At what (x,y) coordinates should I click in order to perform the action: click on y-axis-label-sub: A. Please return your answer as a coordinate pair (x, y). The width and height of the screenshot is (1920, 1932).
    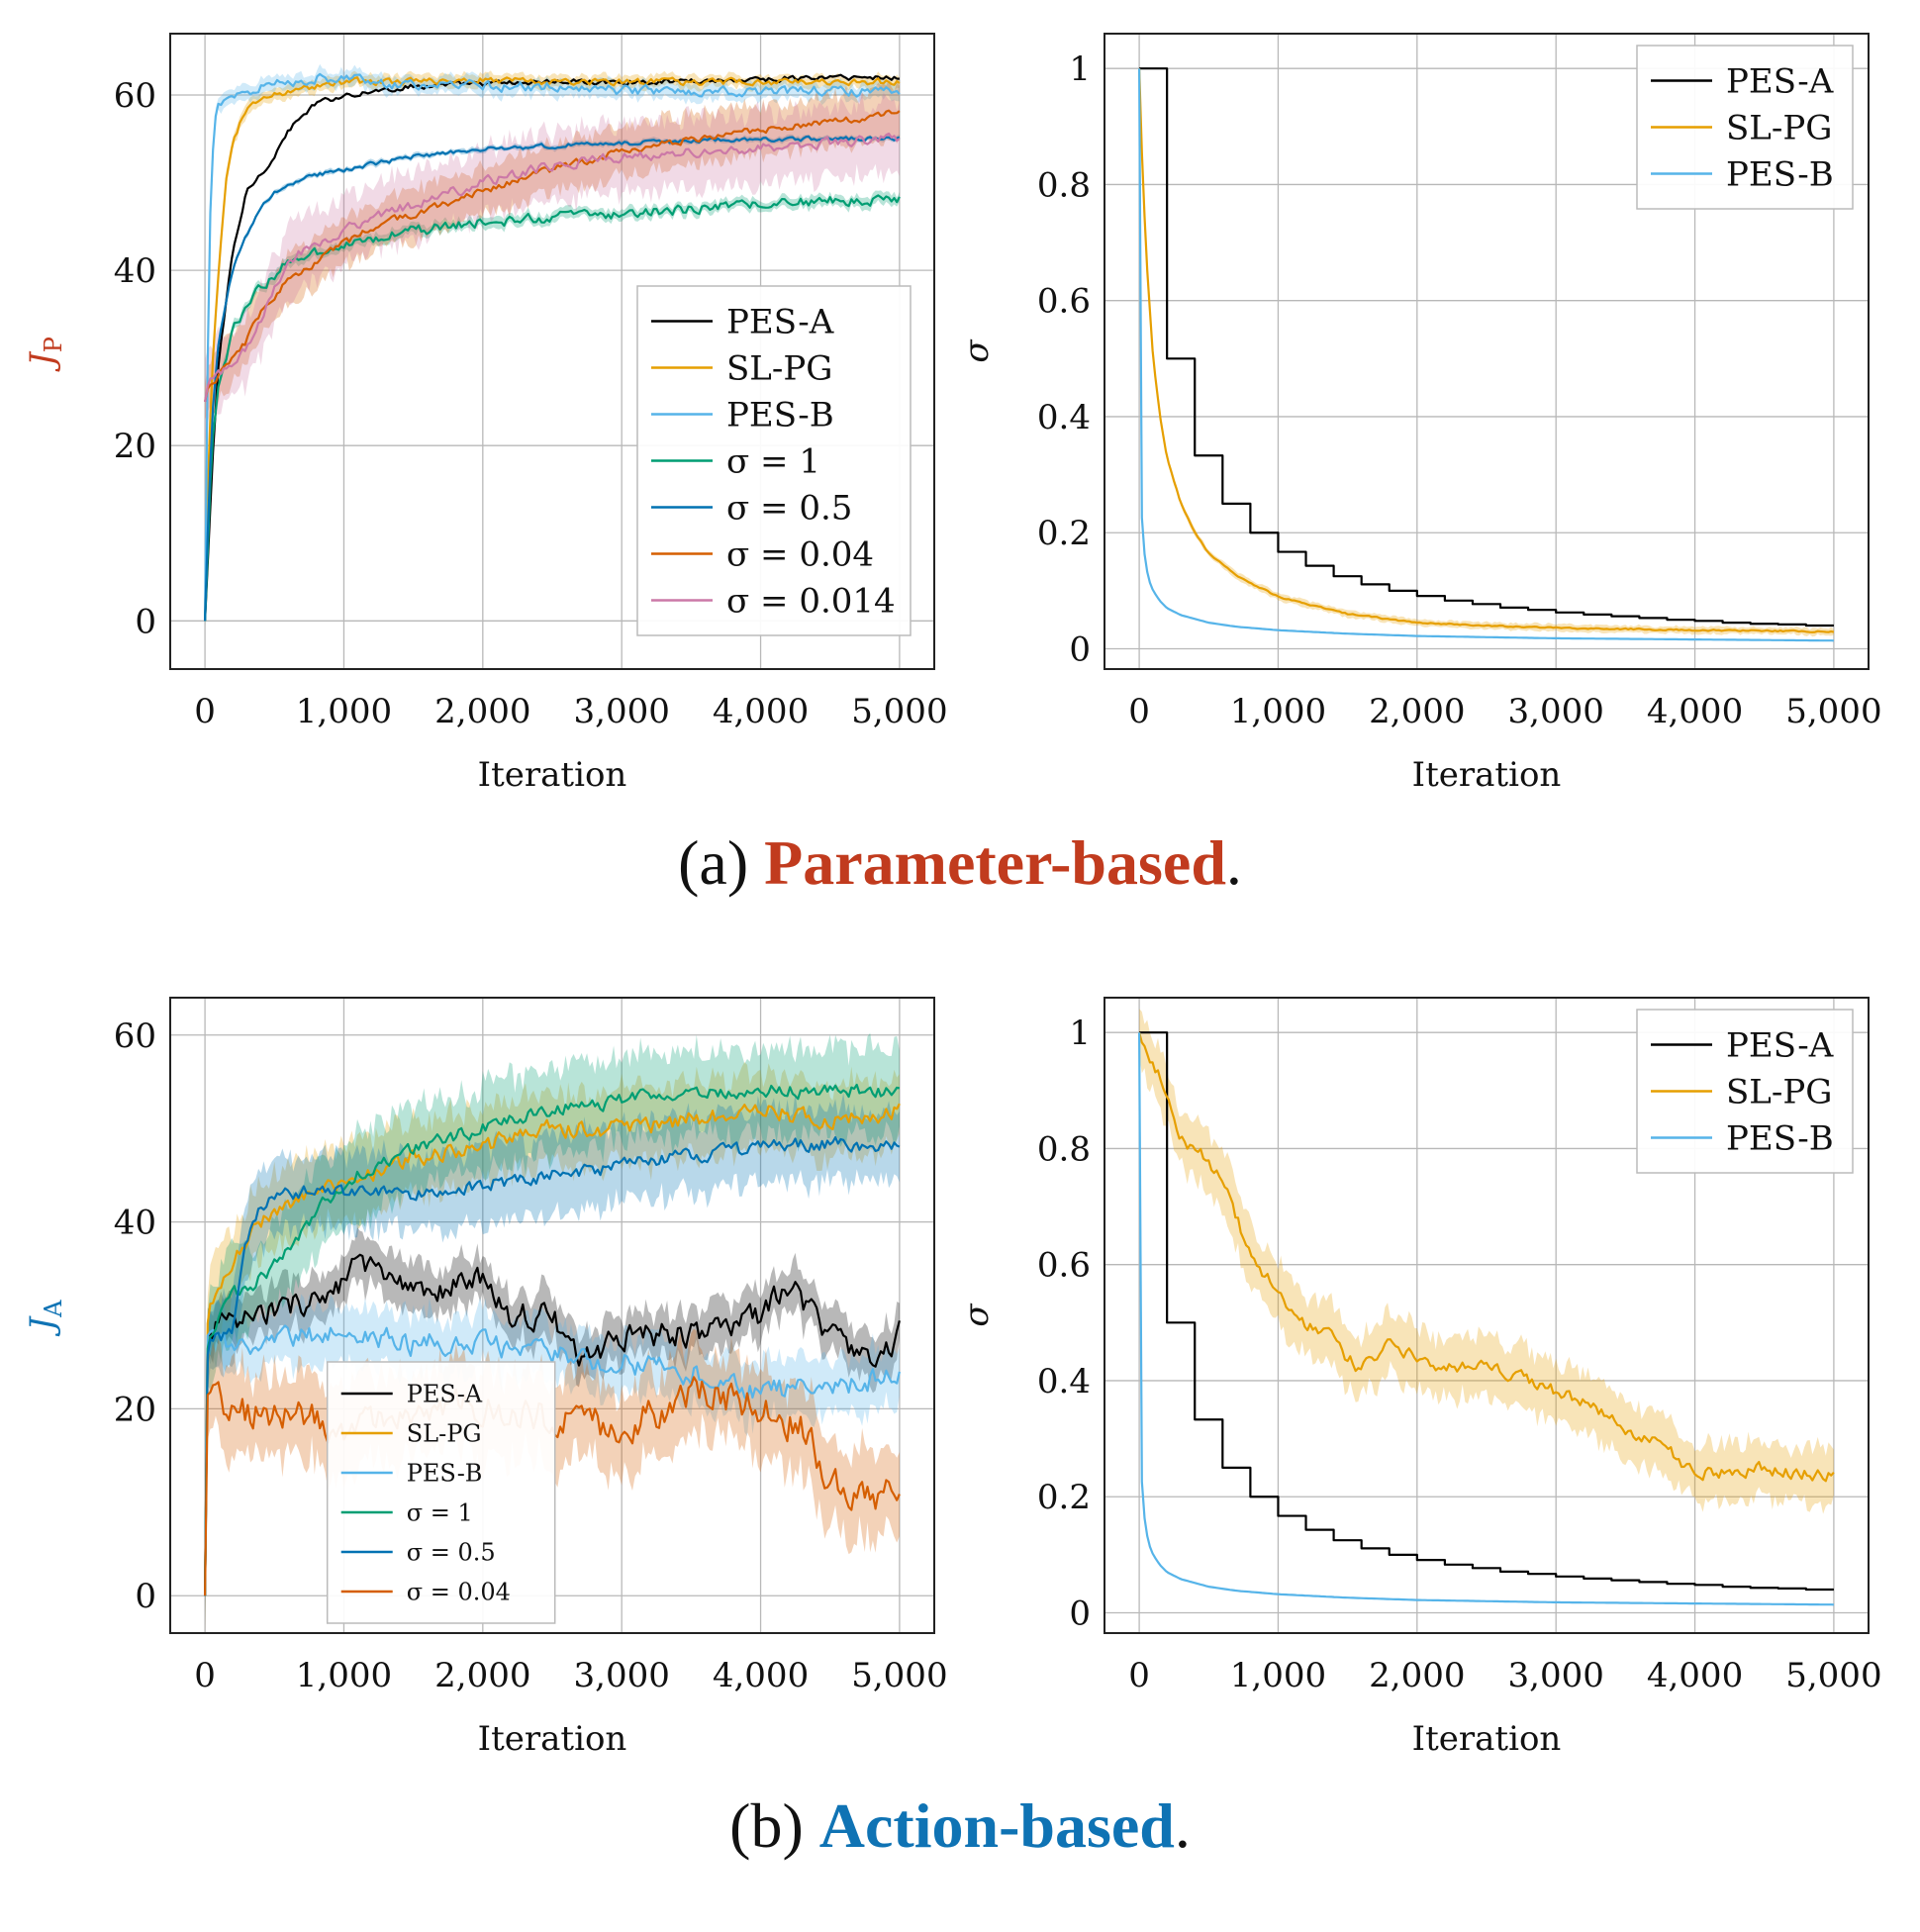
    Looking at the image, I should click on (54, 1309).